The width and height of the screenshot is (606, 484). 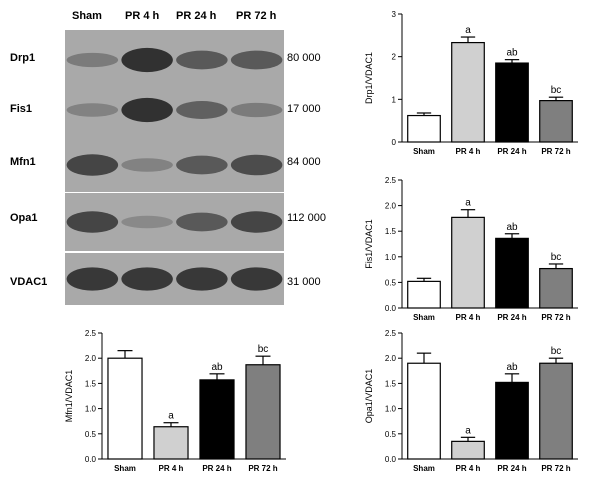 I want to click on y-axis-label: Opa1/VDAC1, so click(x=369, y=396).